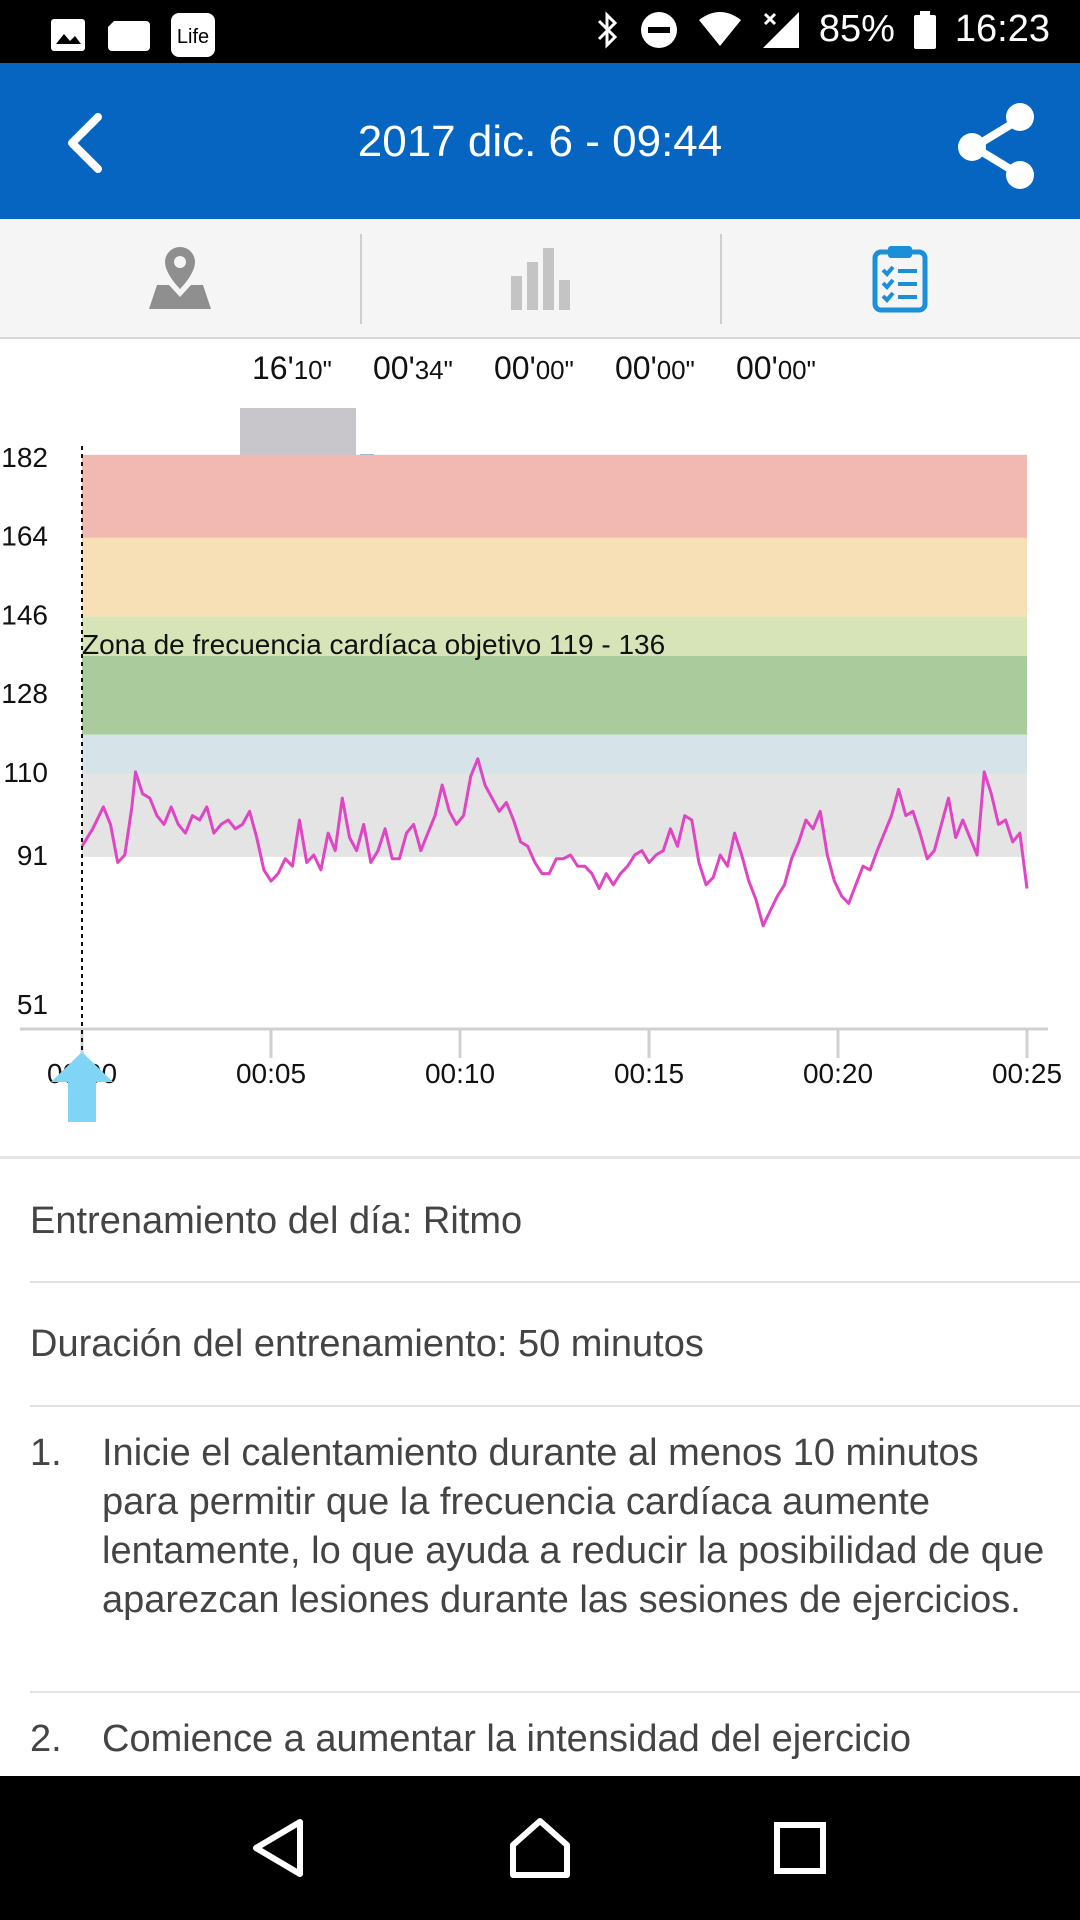  I want to click on app-bar: 2017 dic. 6 - 09:44, so click(540, 141).